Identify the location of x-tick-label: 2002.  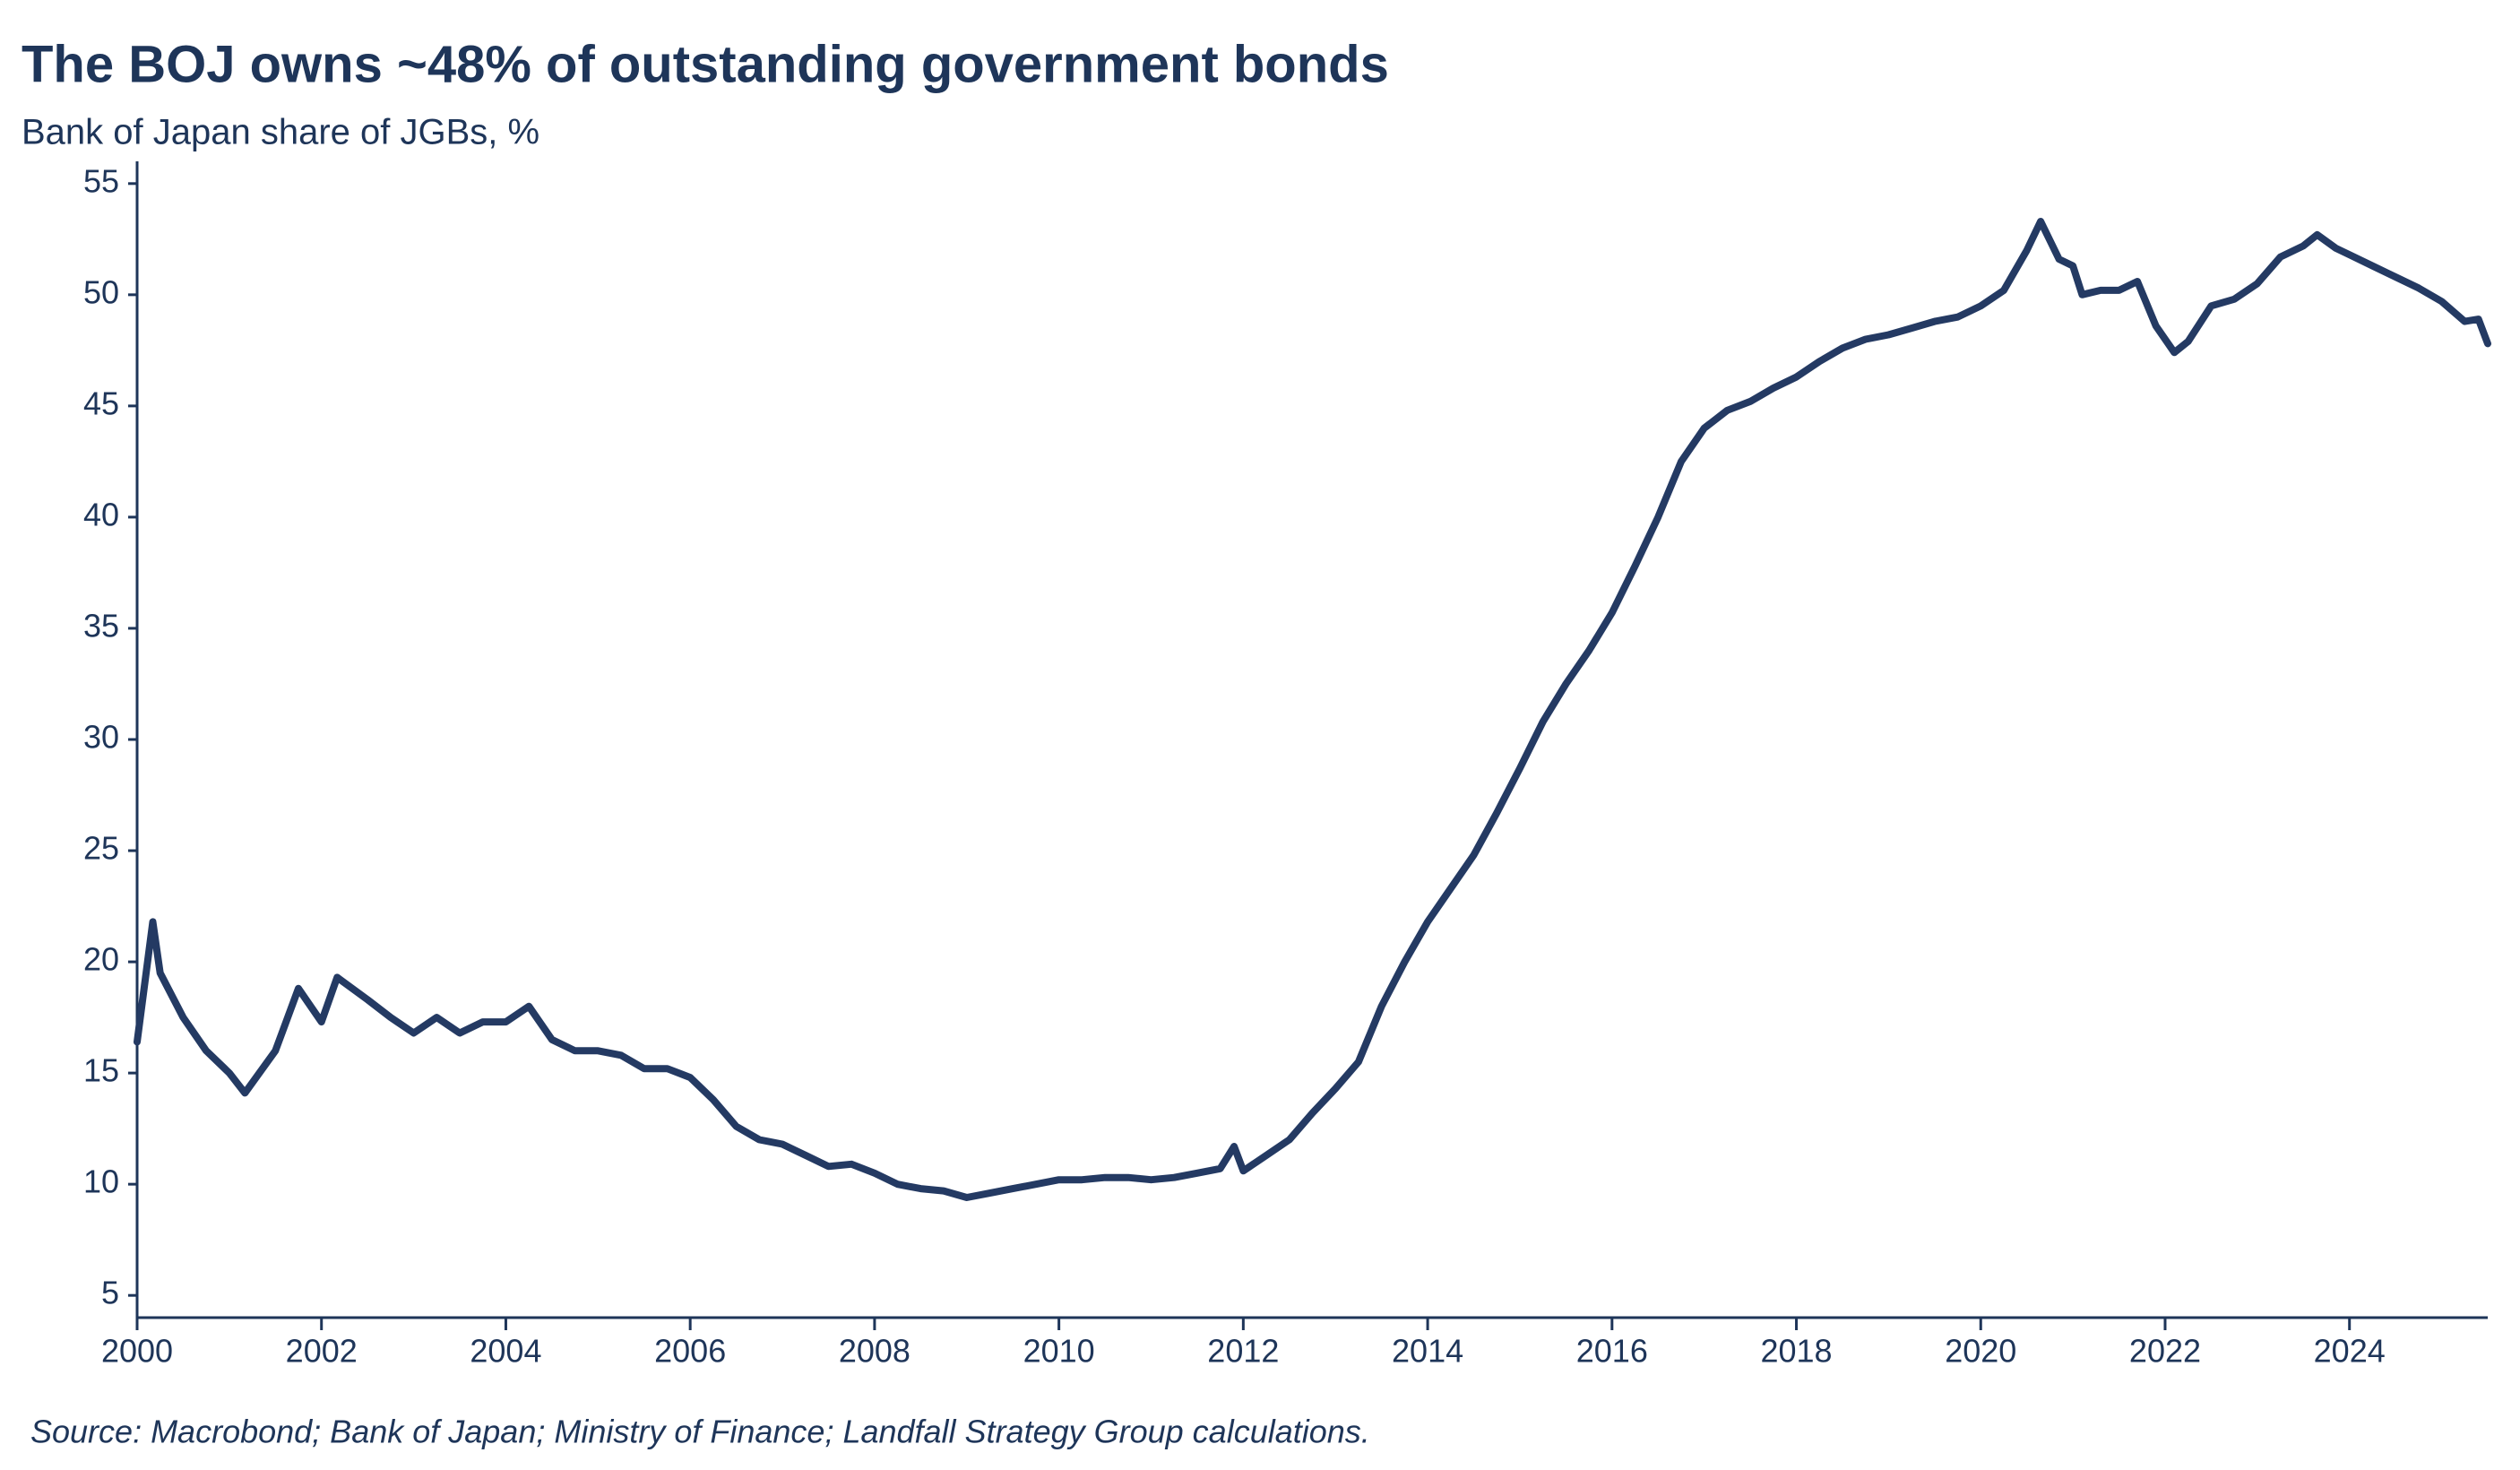
(322, 1351).